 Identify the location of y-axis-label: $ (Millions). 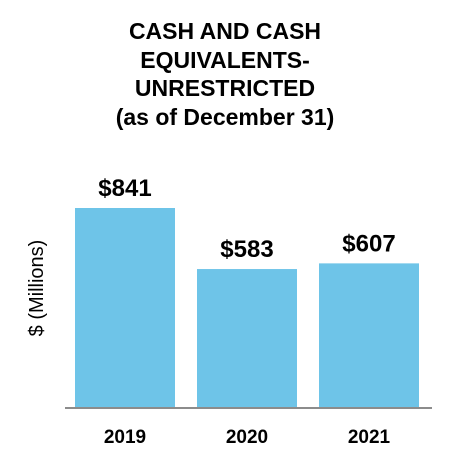
(37, 288).